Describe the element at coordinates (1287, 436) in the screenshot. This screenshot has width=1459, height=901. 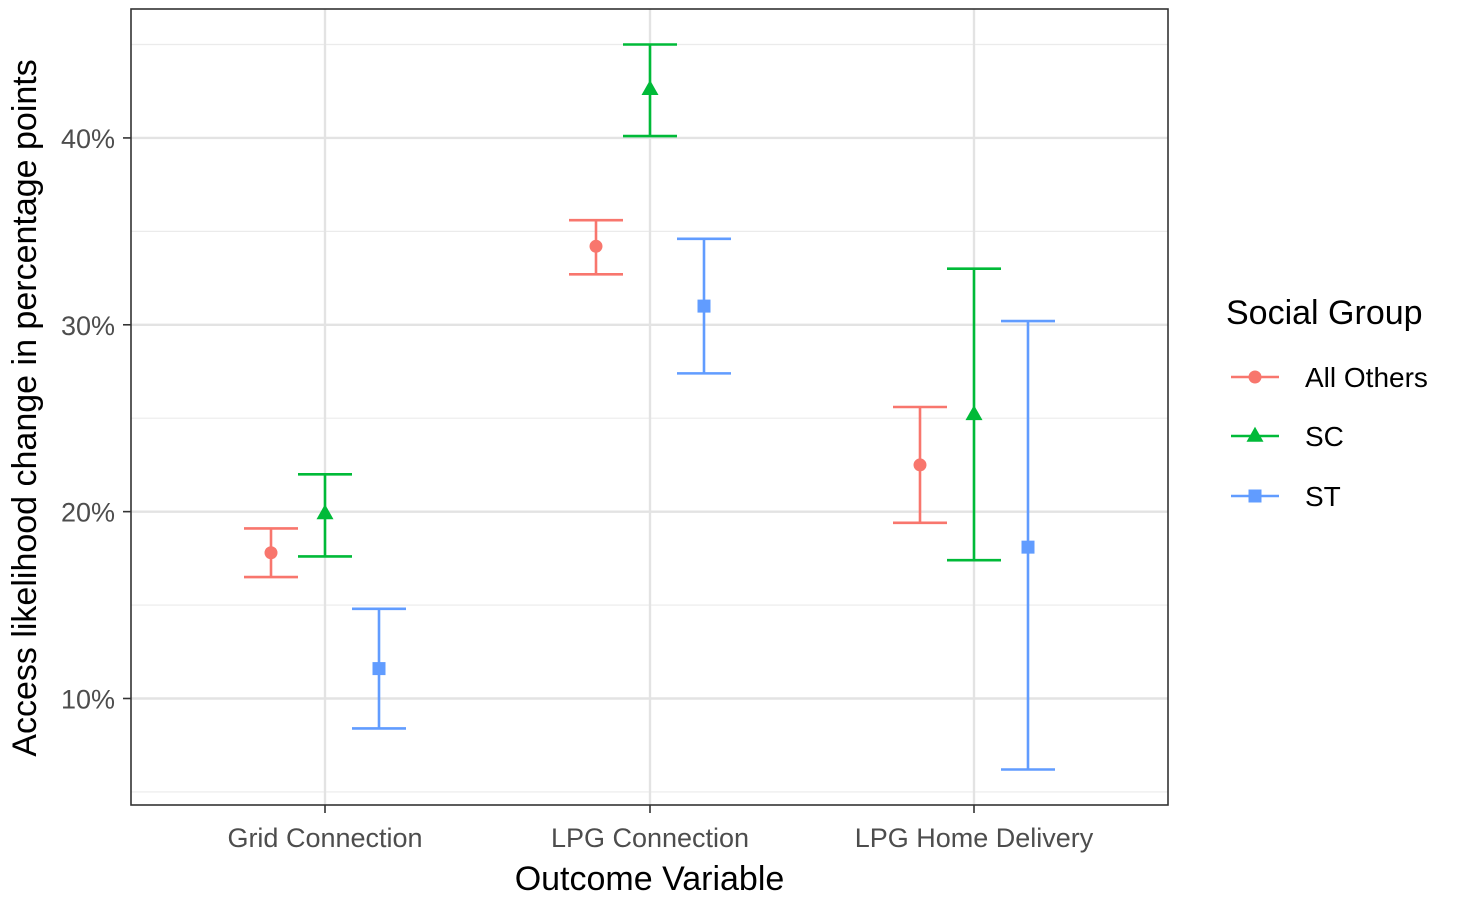
I see `legend-entry: SC` at that location.